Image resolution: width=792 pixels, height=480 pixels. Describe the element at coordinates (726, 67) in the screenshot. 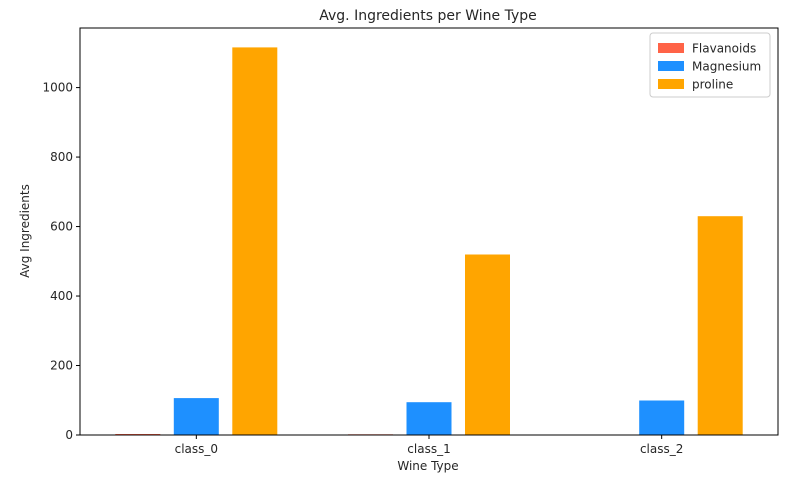

I see `legend-label-magnesium: Magnesium` at that location.